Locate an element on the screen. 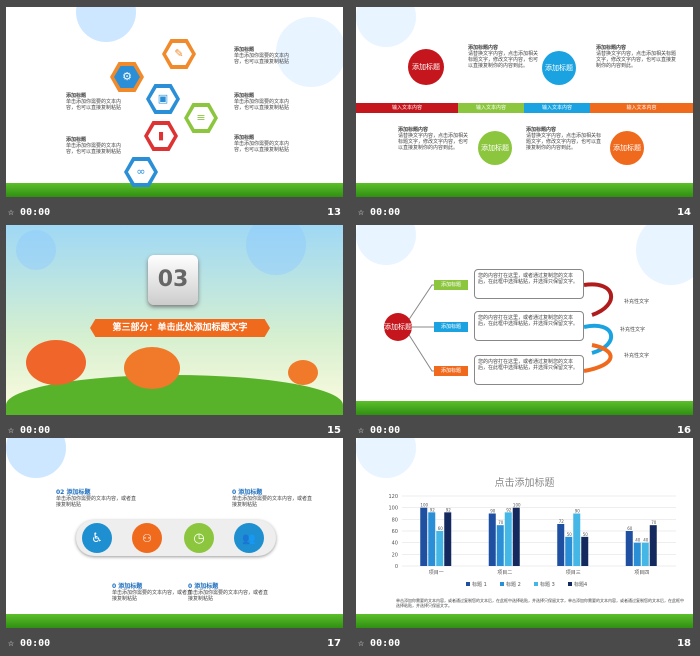 The height and width of the screenshot is (656, 700). clock-icon: ◷ is located at coordinates (199, 538).